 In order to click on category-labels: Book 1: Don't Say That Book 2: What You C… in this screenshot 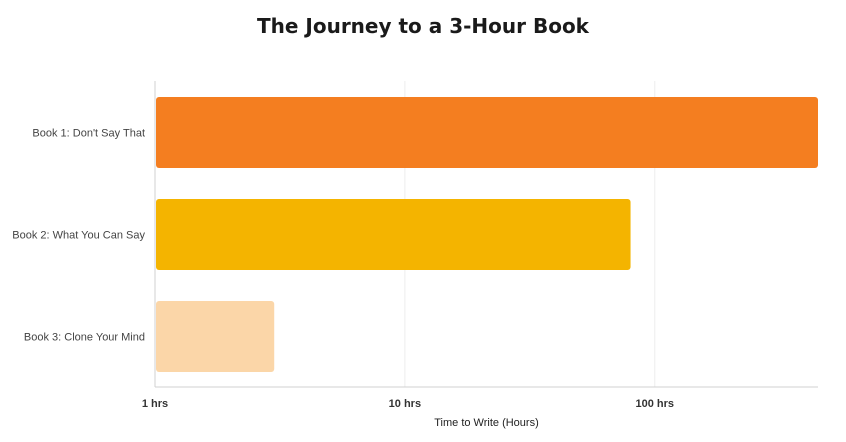, I will do `click(78, 236)`.